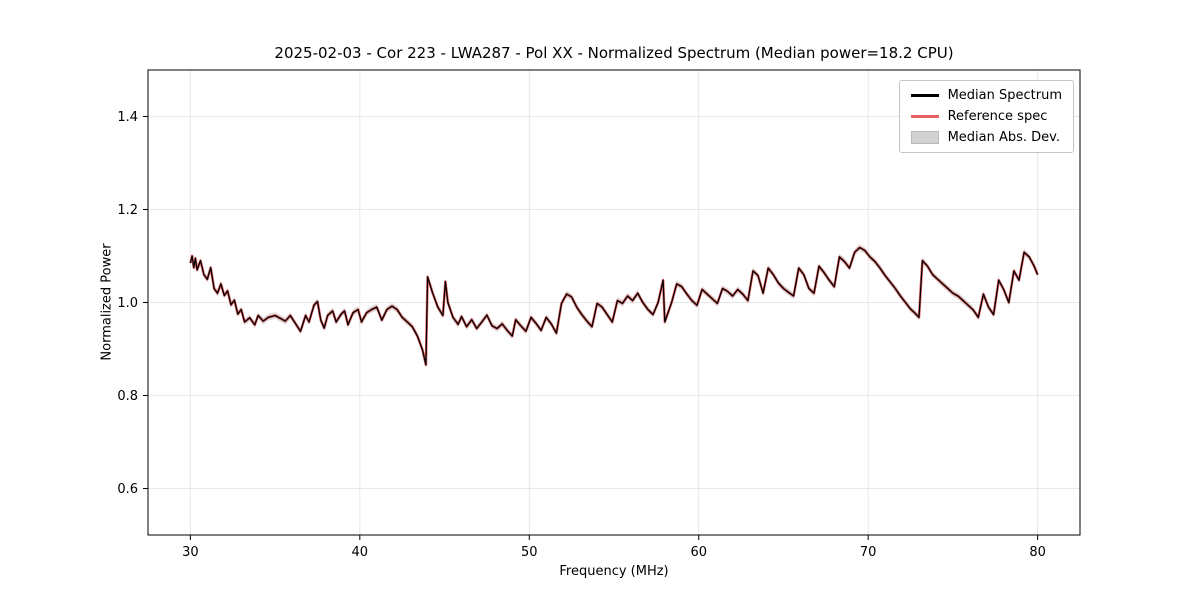 Image resolution: width=1200 pixels, height=600 pixels. Describe the element at coordinates (614, 306) in the screenshot. I see `median-spectrum-line` at that location.